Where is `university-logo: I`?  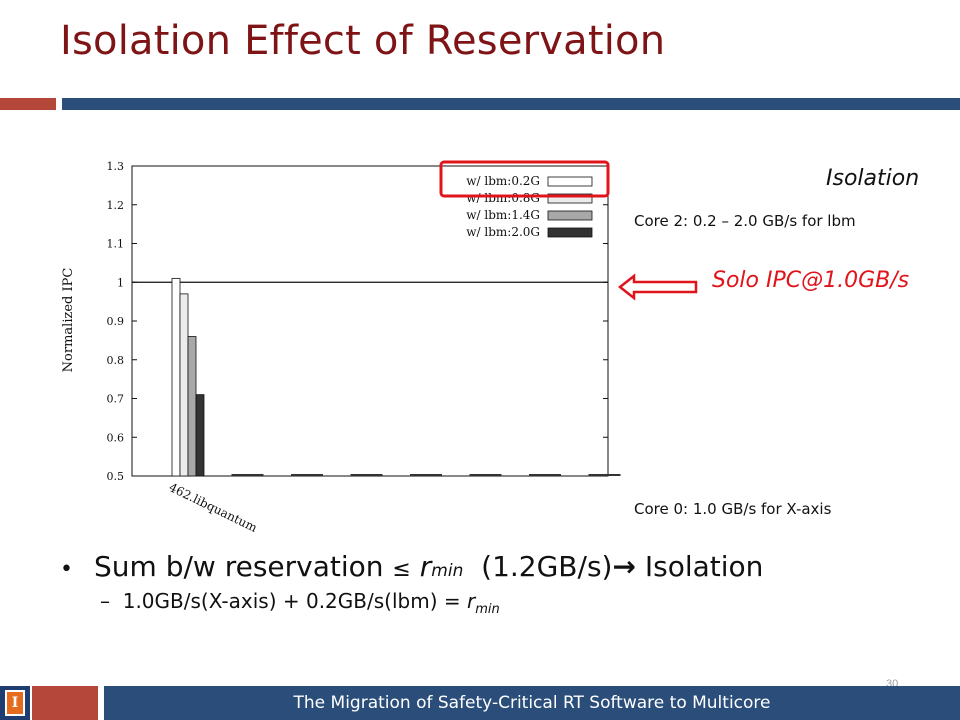 university-logo: I is located at coordinates (15, 703).